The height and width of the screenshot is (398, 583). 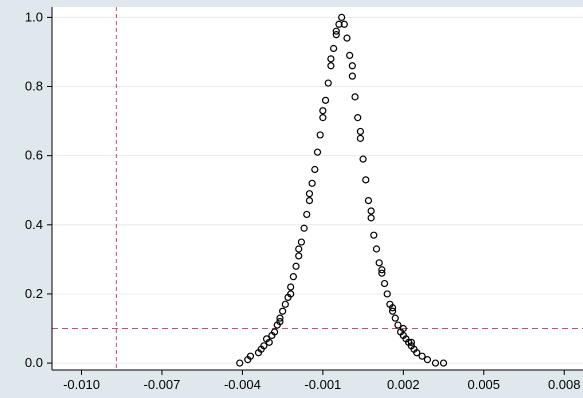 What do you see at coordinates (38, 189) in the screenshot?
I see `y-axis-ticks: 0.0 0.2 0.4 0.6 0.8 1.0` at bounding box center [38, 189].